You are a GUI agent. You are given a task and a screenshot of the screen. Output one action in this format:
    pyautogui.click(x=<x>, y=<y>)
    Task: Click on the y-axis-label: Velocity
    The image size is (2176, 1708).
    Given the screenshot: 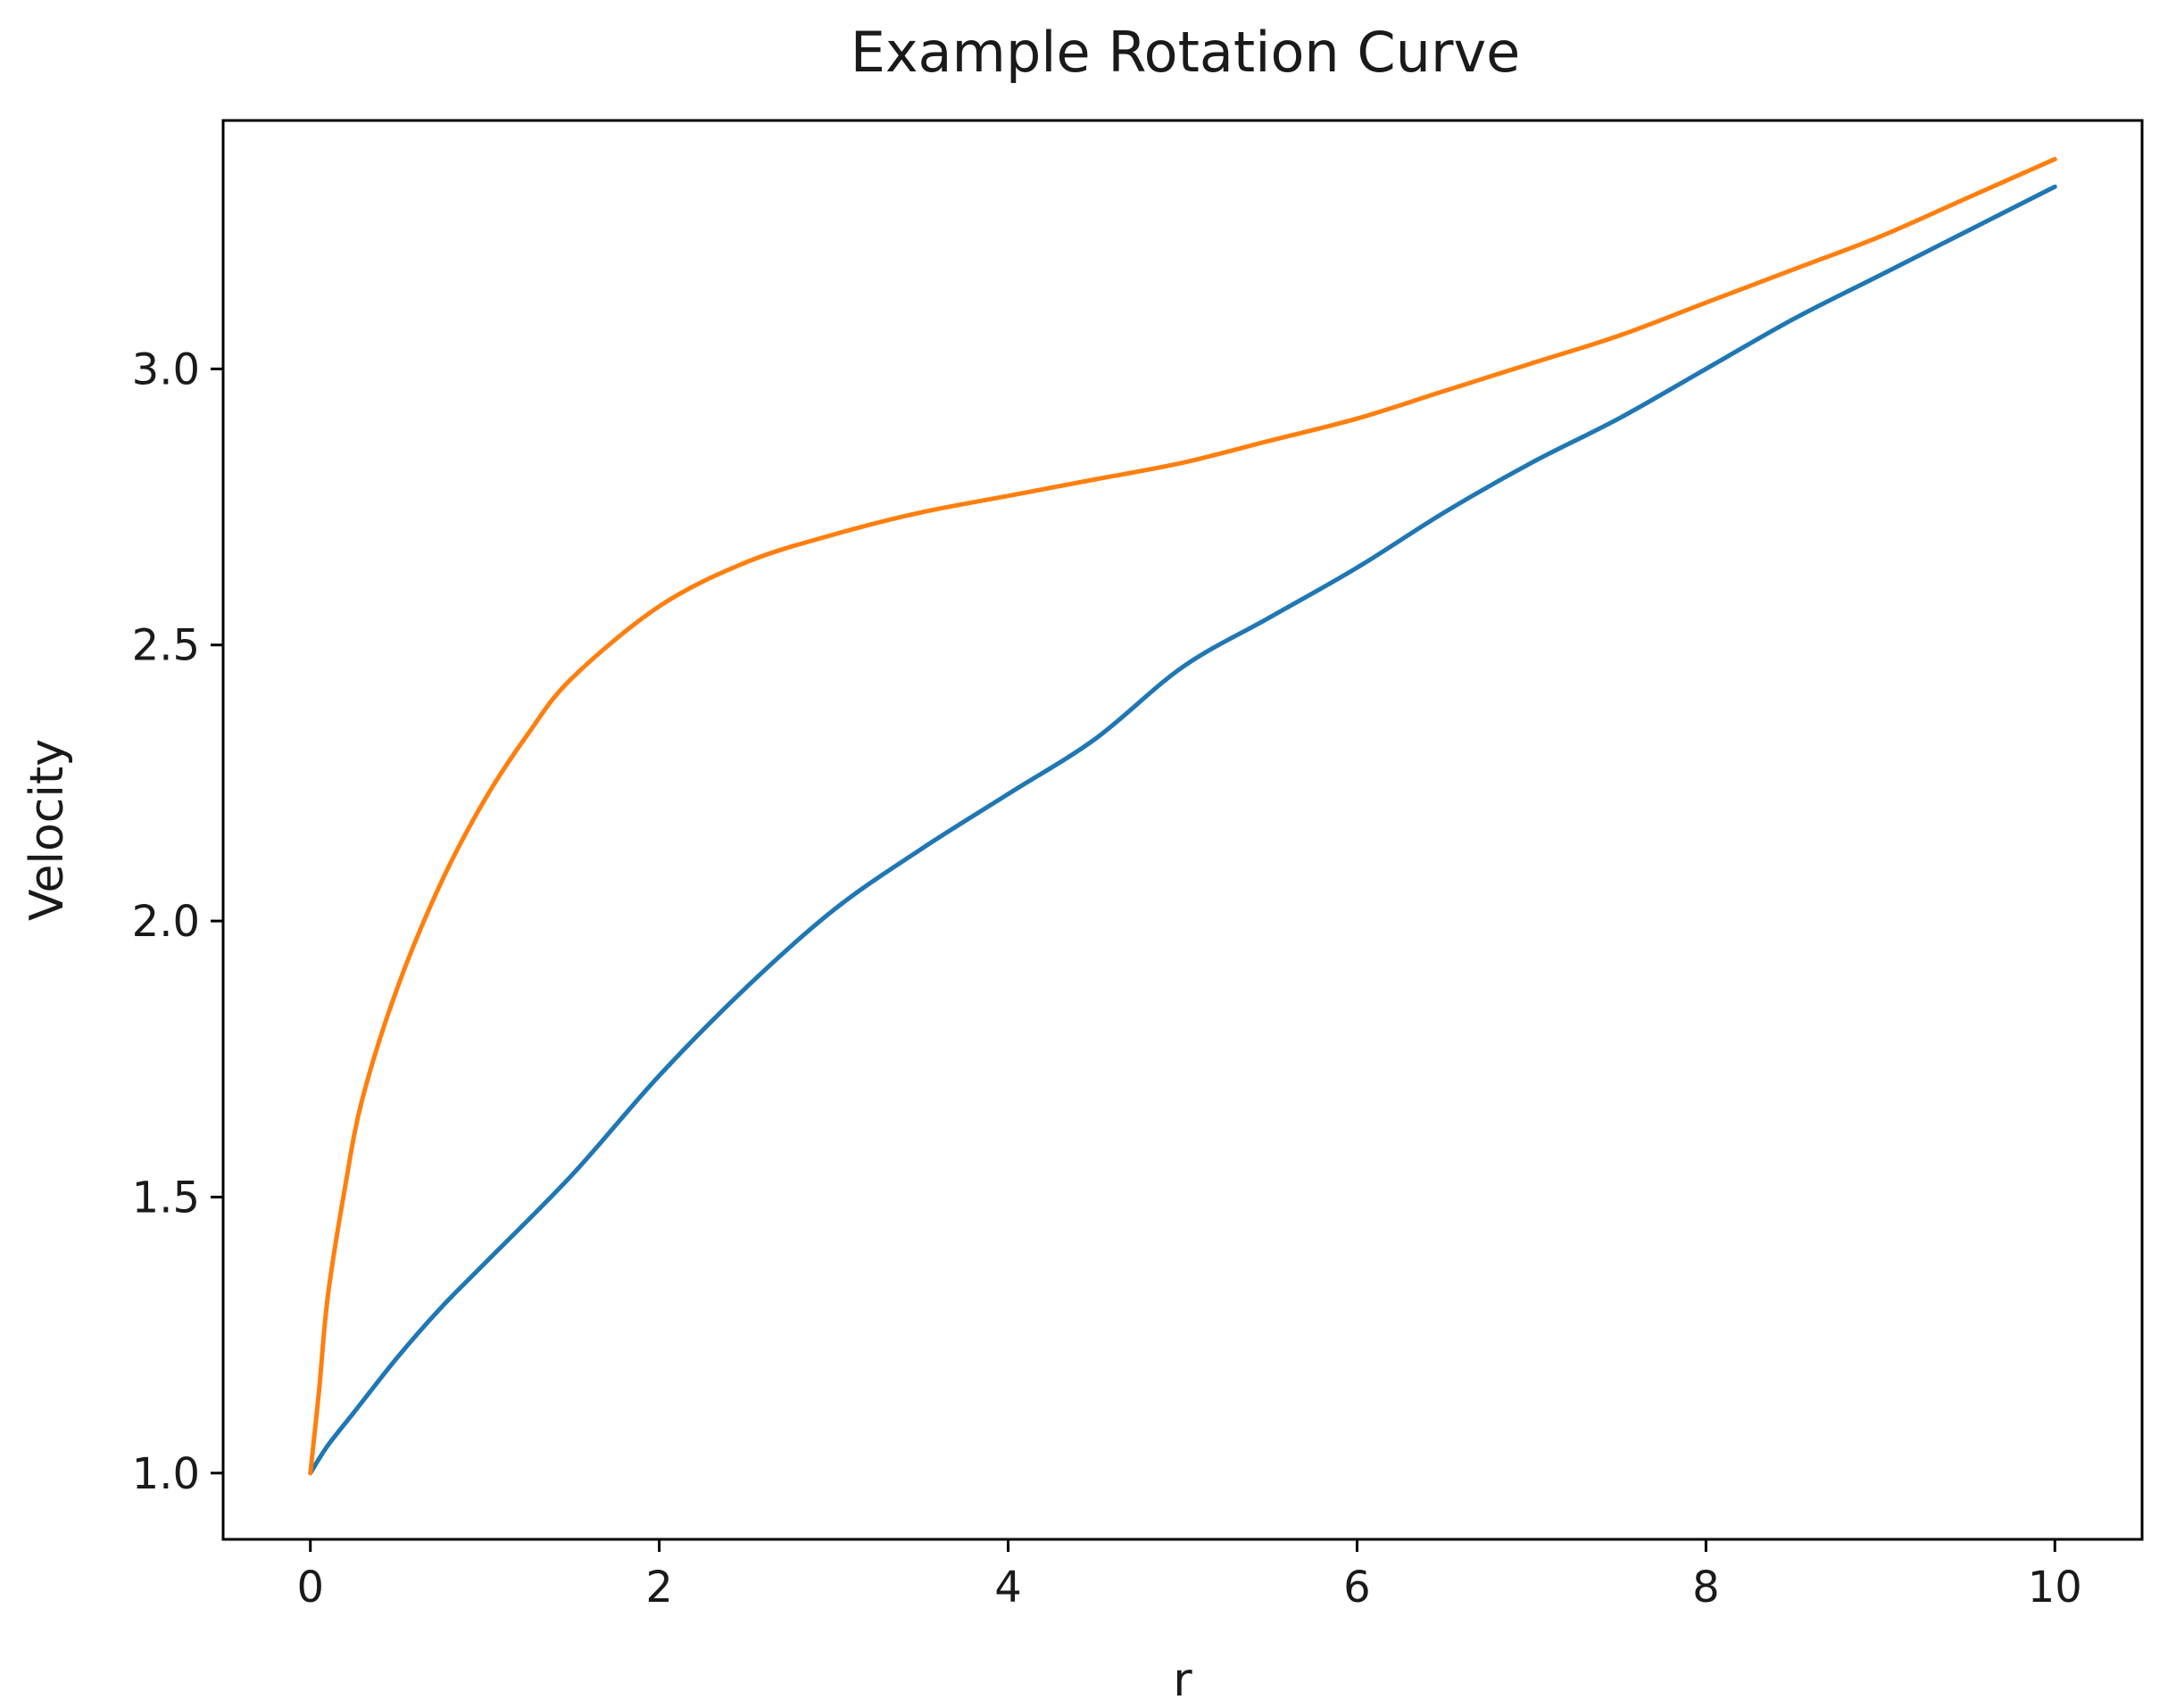 What is the action you would take?
    pyautogui.click(x=47, y=830)
    